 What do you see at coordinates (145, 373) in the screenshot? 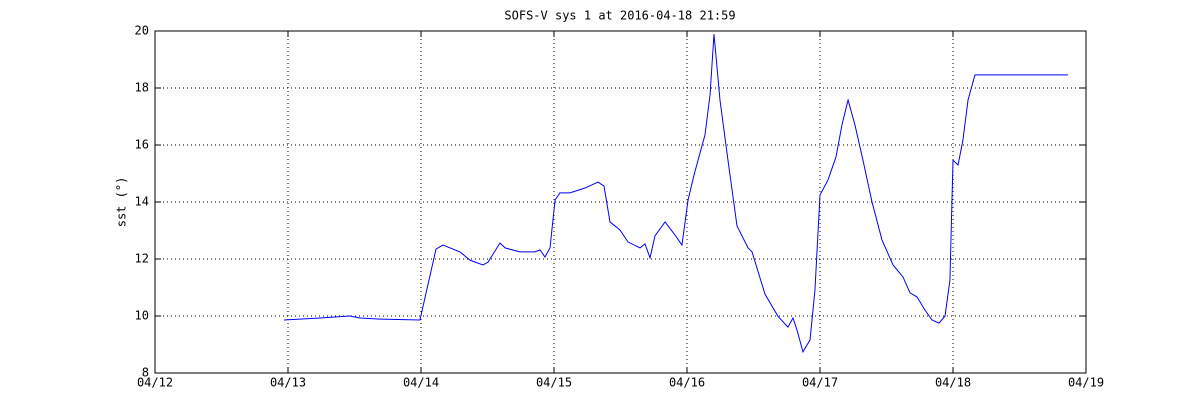
I see `y-tick-label: 8` at bounding box center [145, 373].